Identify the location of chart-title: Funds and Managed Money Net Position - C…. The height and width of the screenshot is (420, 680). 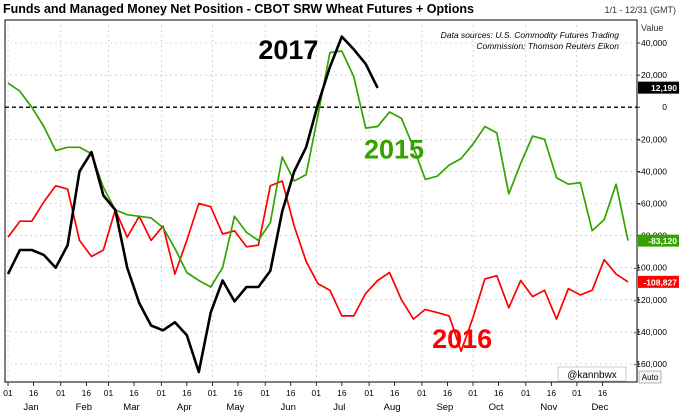
(238, 9).